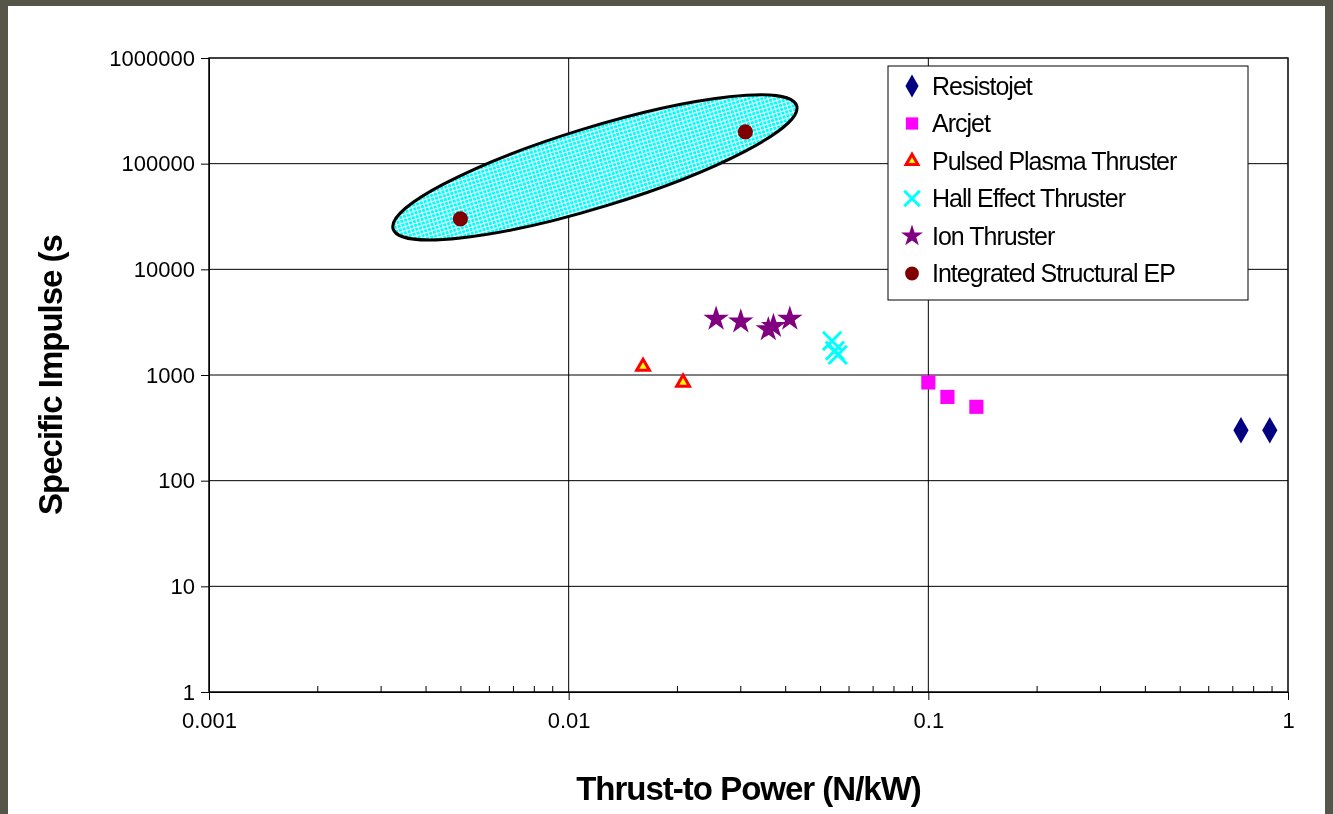 The height and width of the screenshot is (814, 1333). I want to click on y-axis-title: Specific Impulse (s, so click(50, 375).